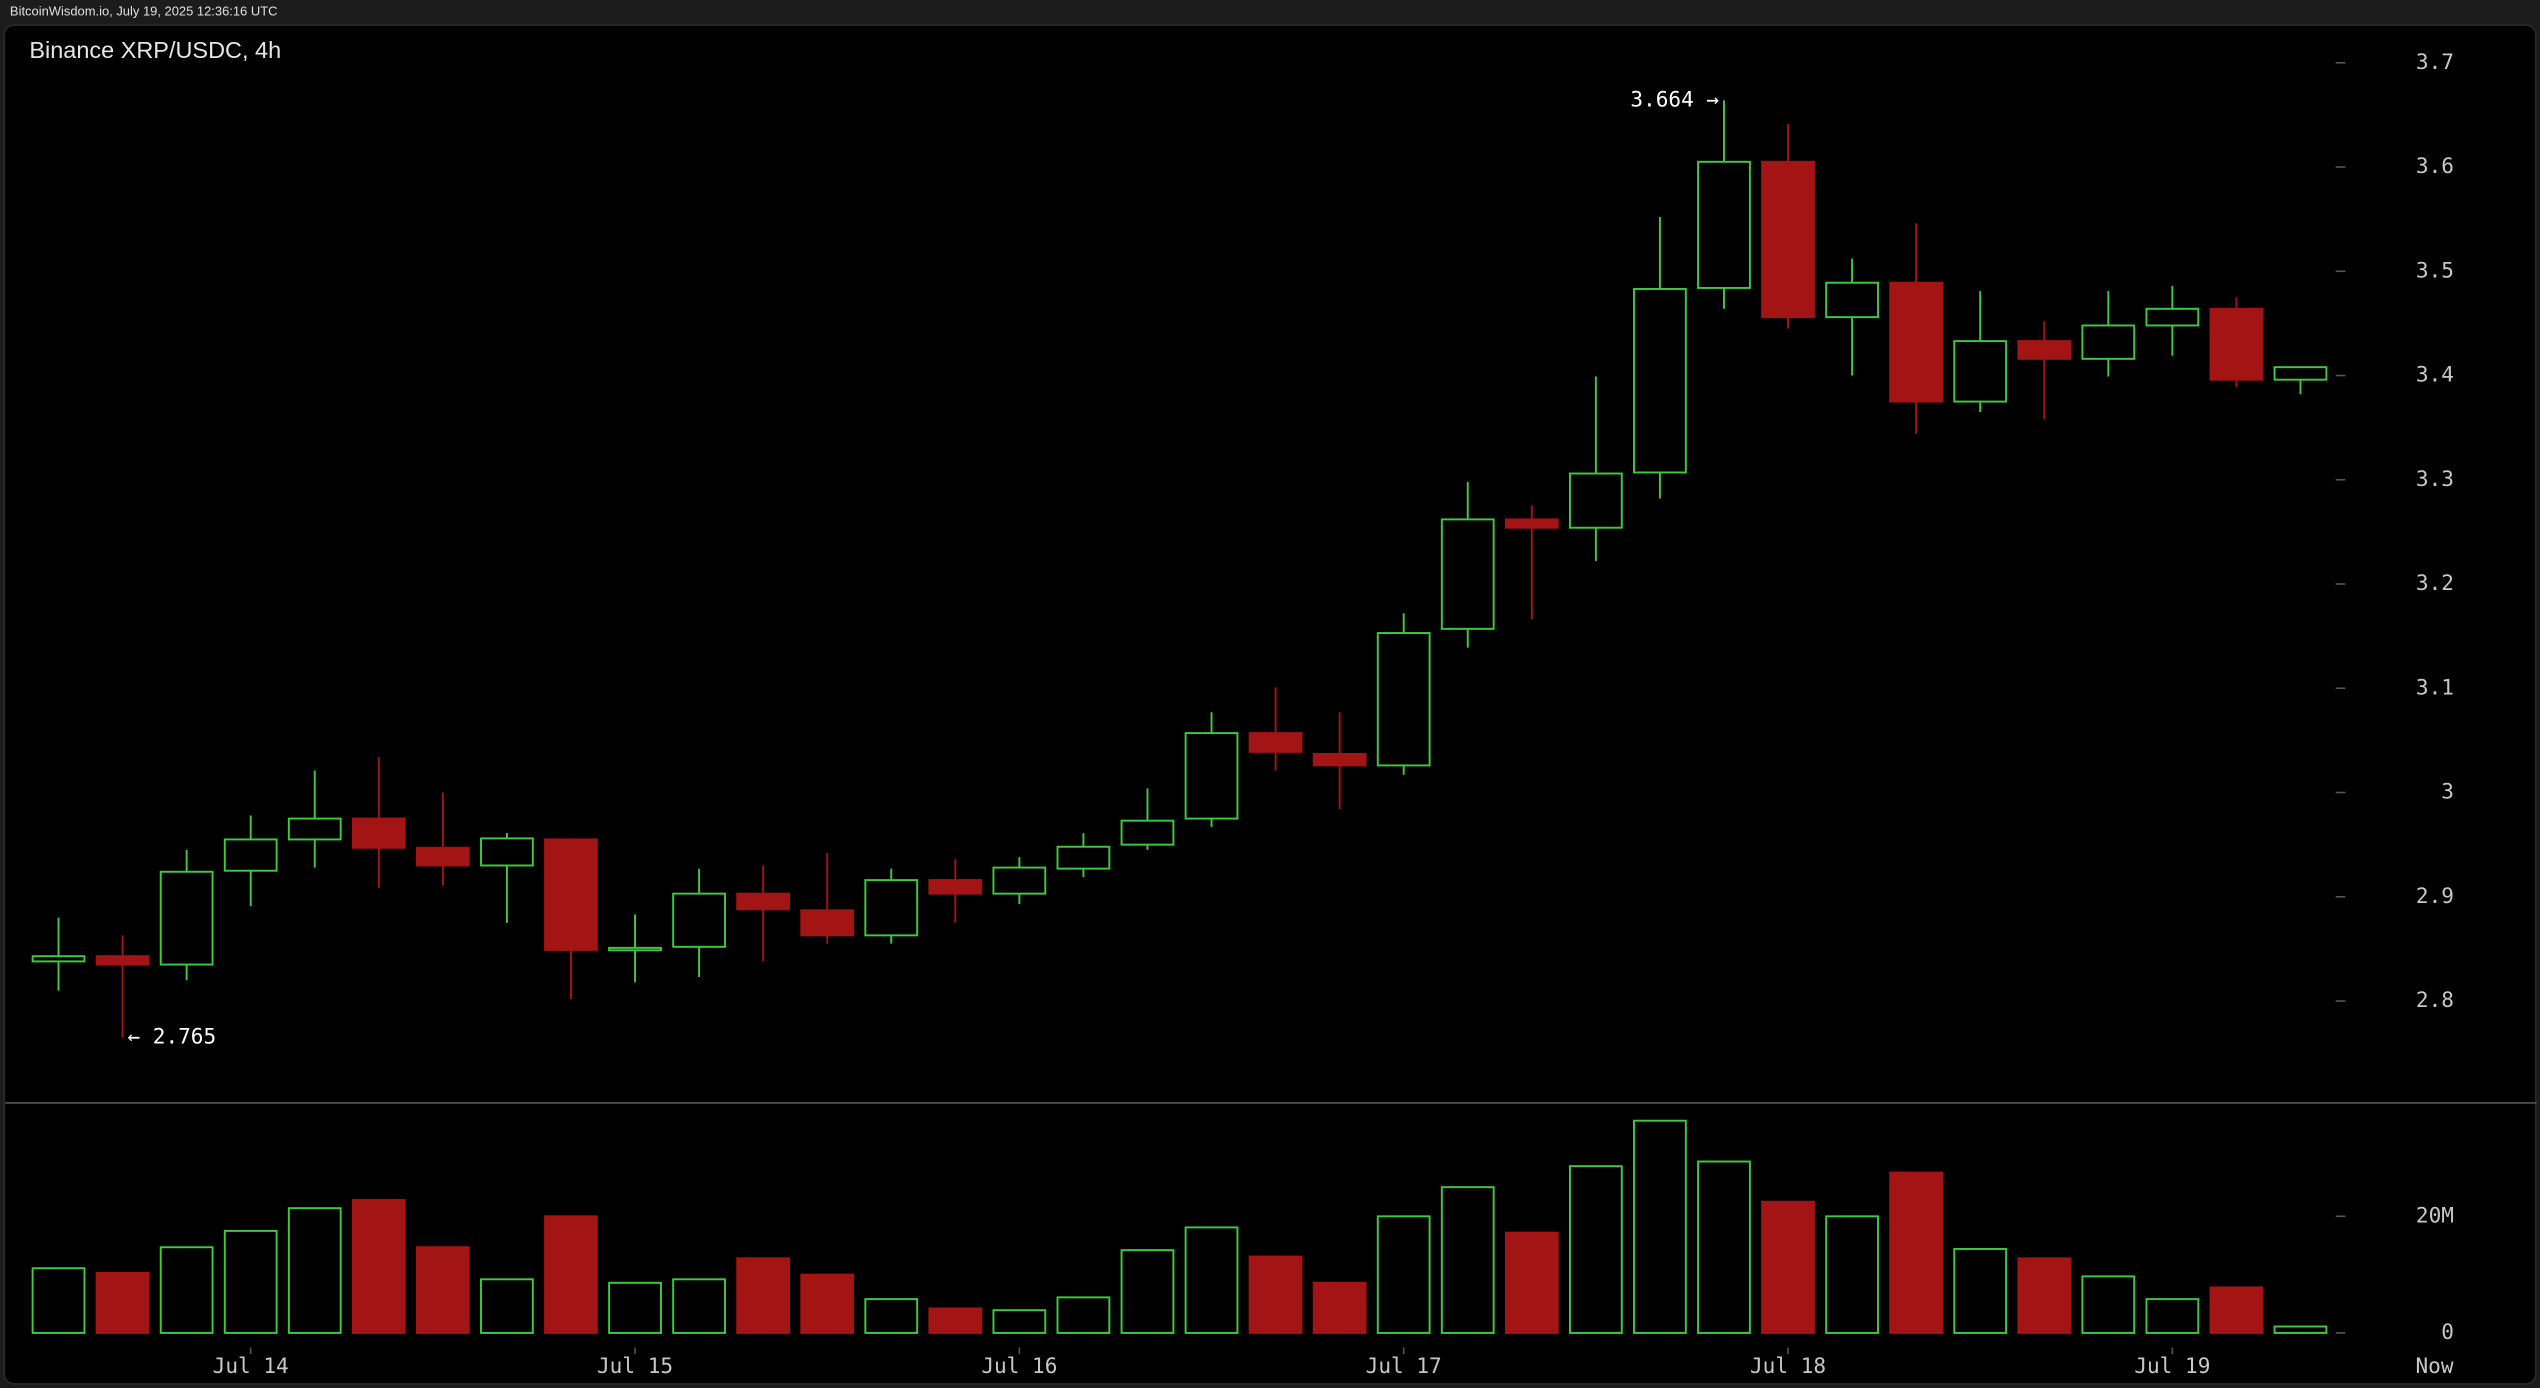 The image size is (2540, 1388). Describe the element at coordinates (1019, 1365) in the screenshot. I see `x-tick-label: Jul 16` at that location.